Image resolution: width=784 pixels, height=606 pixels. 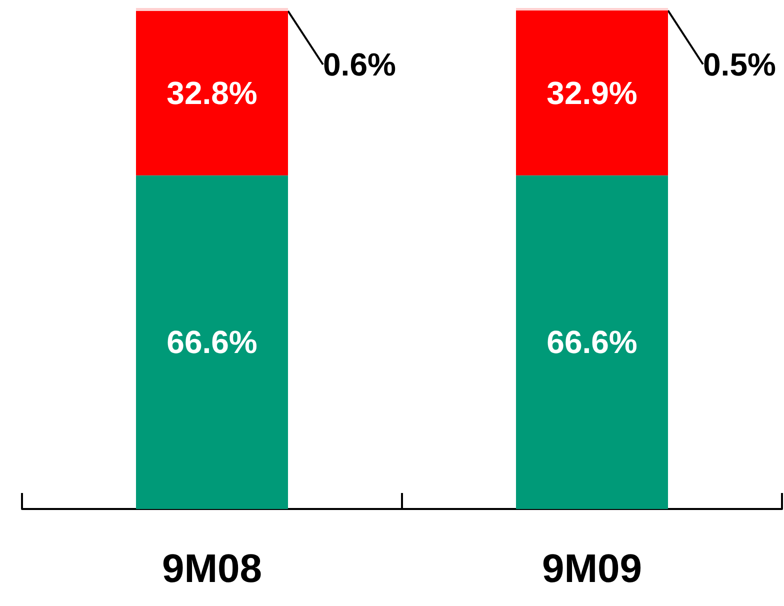 What do you see at coordinates (592, 569) in the screenshot?
I see `x-tick-label: 9M09` at bounding box center [592, 569].